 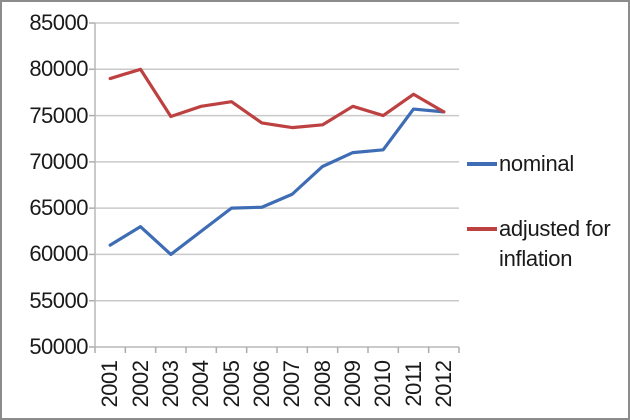 What do you see at coordinates (170, 384) in the screenshot?
I see `x-axis-label: 2003` at bounding box center [170, 384].